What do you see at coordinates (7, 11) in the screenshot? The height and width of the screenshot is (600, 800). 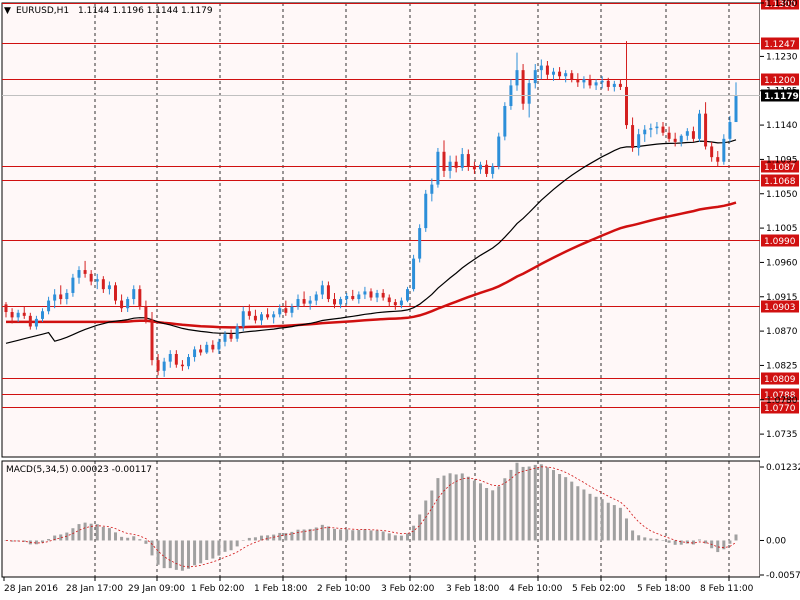 I see `dropdown-arrow-icon: ▼` at bounding box center [7, 11].